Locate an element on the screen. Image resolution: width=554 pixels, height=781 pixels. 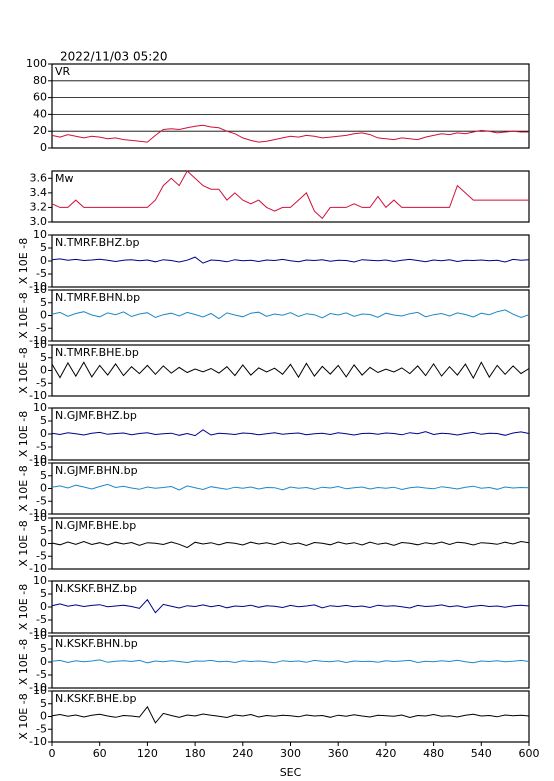
series-name: Mw is located at coordinates (64, 178).